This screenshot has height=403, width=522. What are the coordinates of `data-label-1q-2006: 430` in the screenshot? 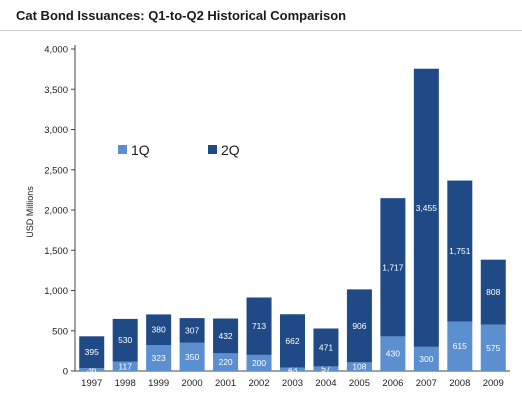 It's located at (393, 354).